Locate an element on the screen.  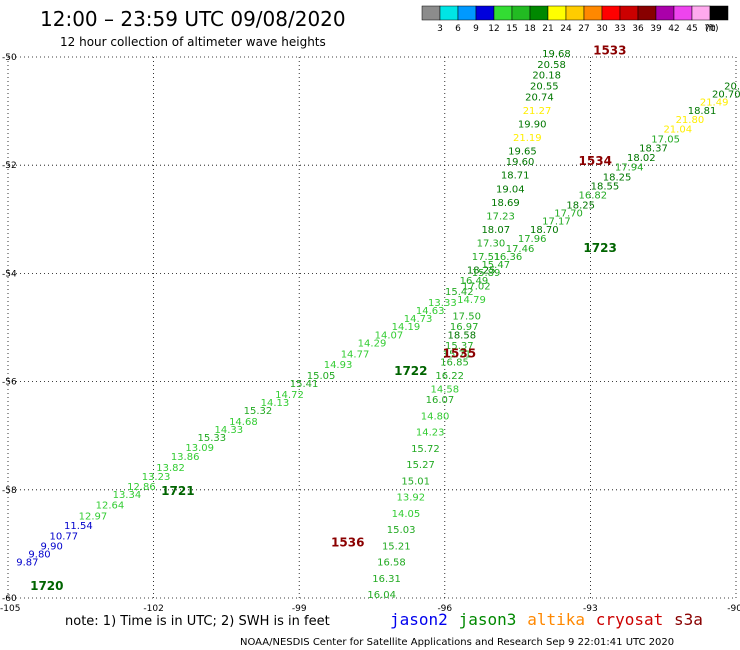
swh-value-label: 15.03 is located at coordinates (401, 530).